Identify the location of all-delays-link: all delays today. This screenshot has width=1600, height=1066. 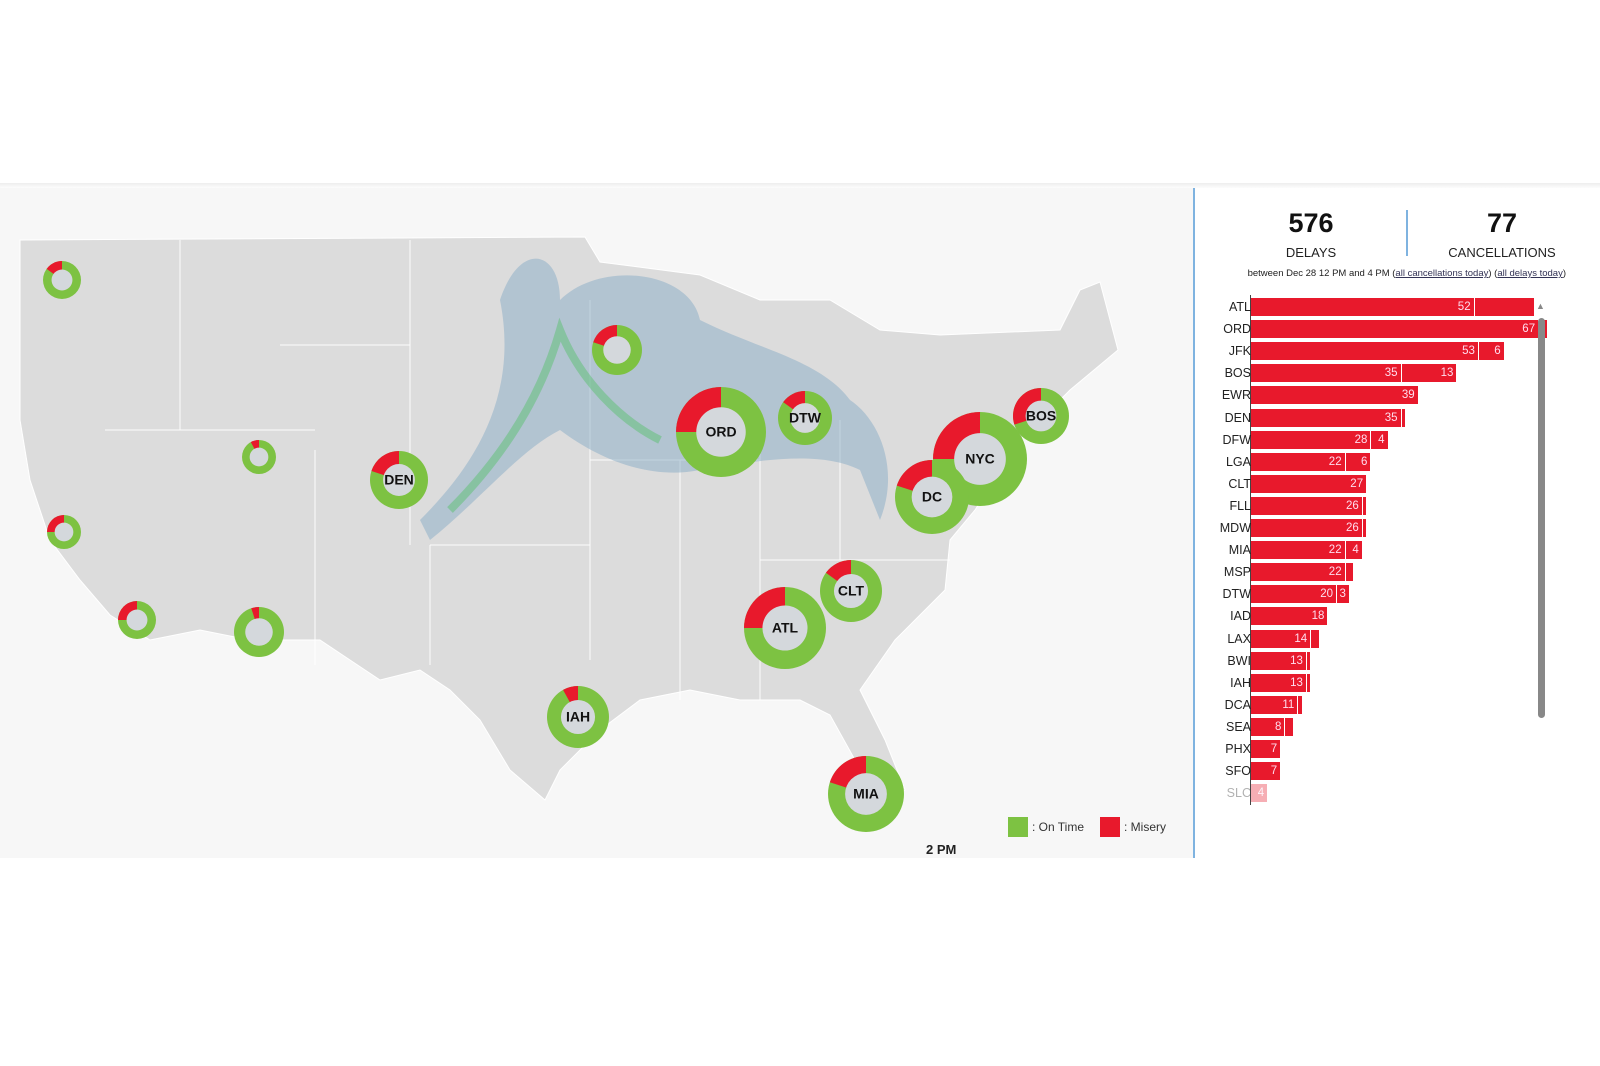
(1530, 273).